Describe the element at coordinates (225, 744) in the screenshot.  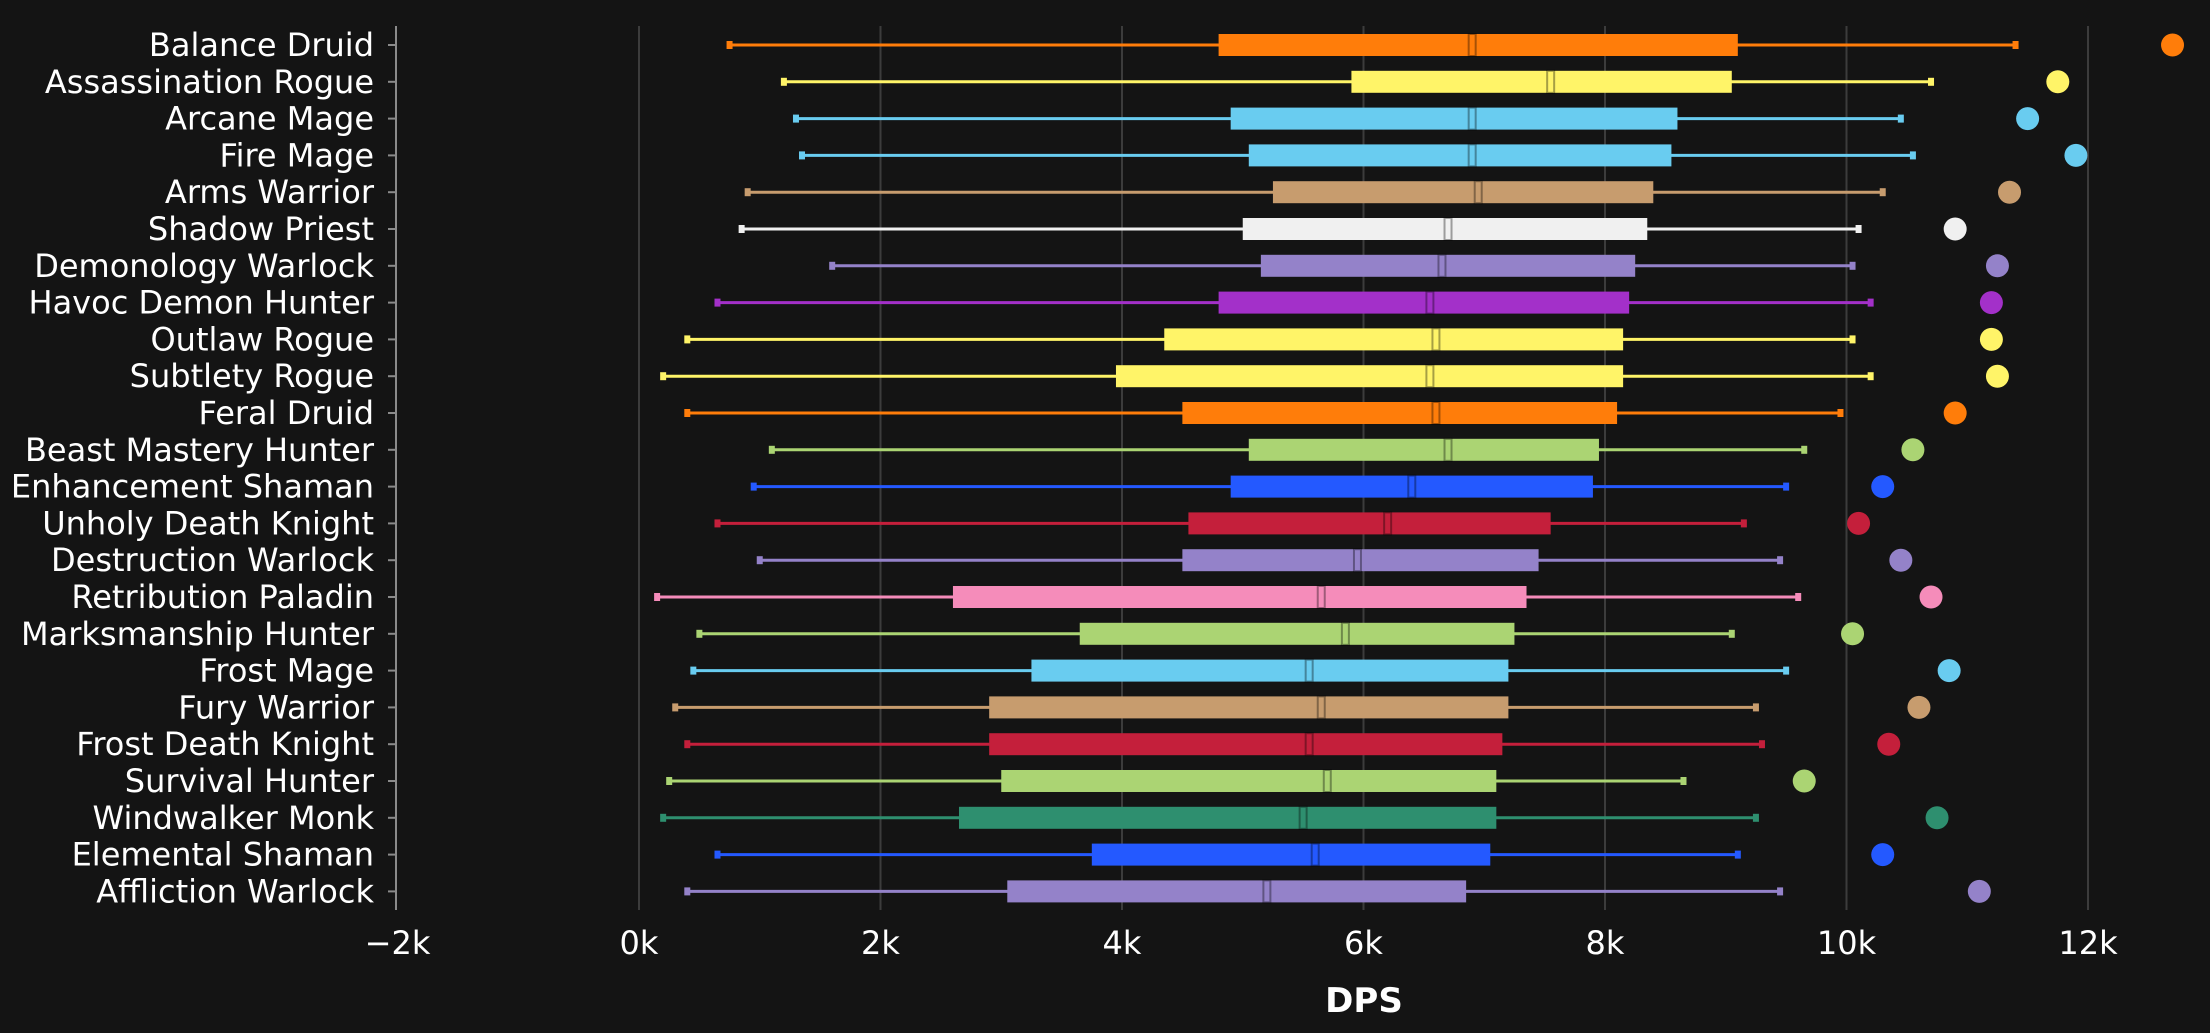
I see `spec-label: Frost Death Knight` at that location.